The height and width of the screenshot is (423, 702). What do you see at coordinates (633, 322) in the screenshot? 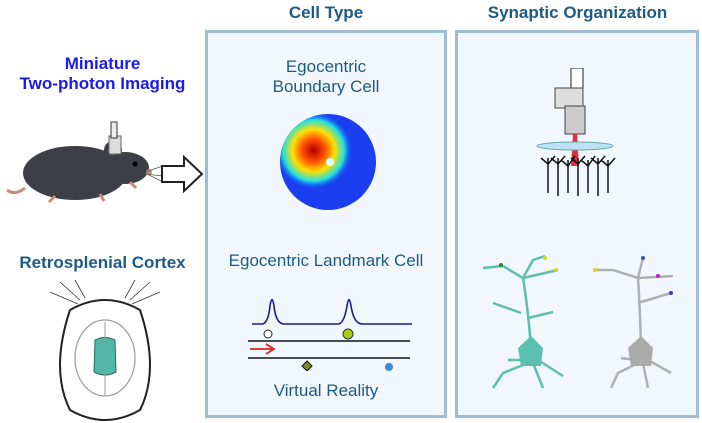
I see `gray-neuron-illustration` at bounding box center [633, 322].